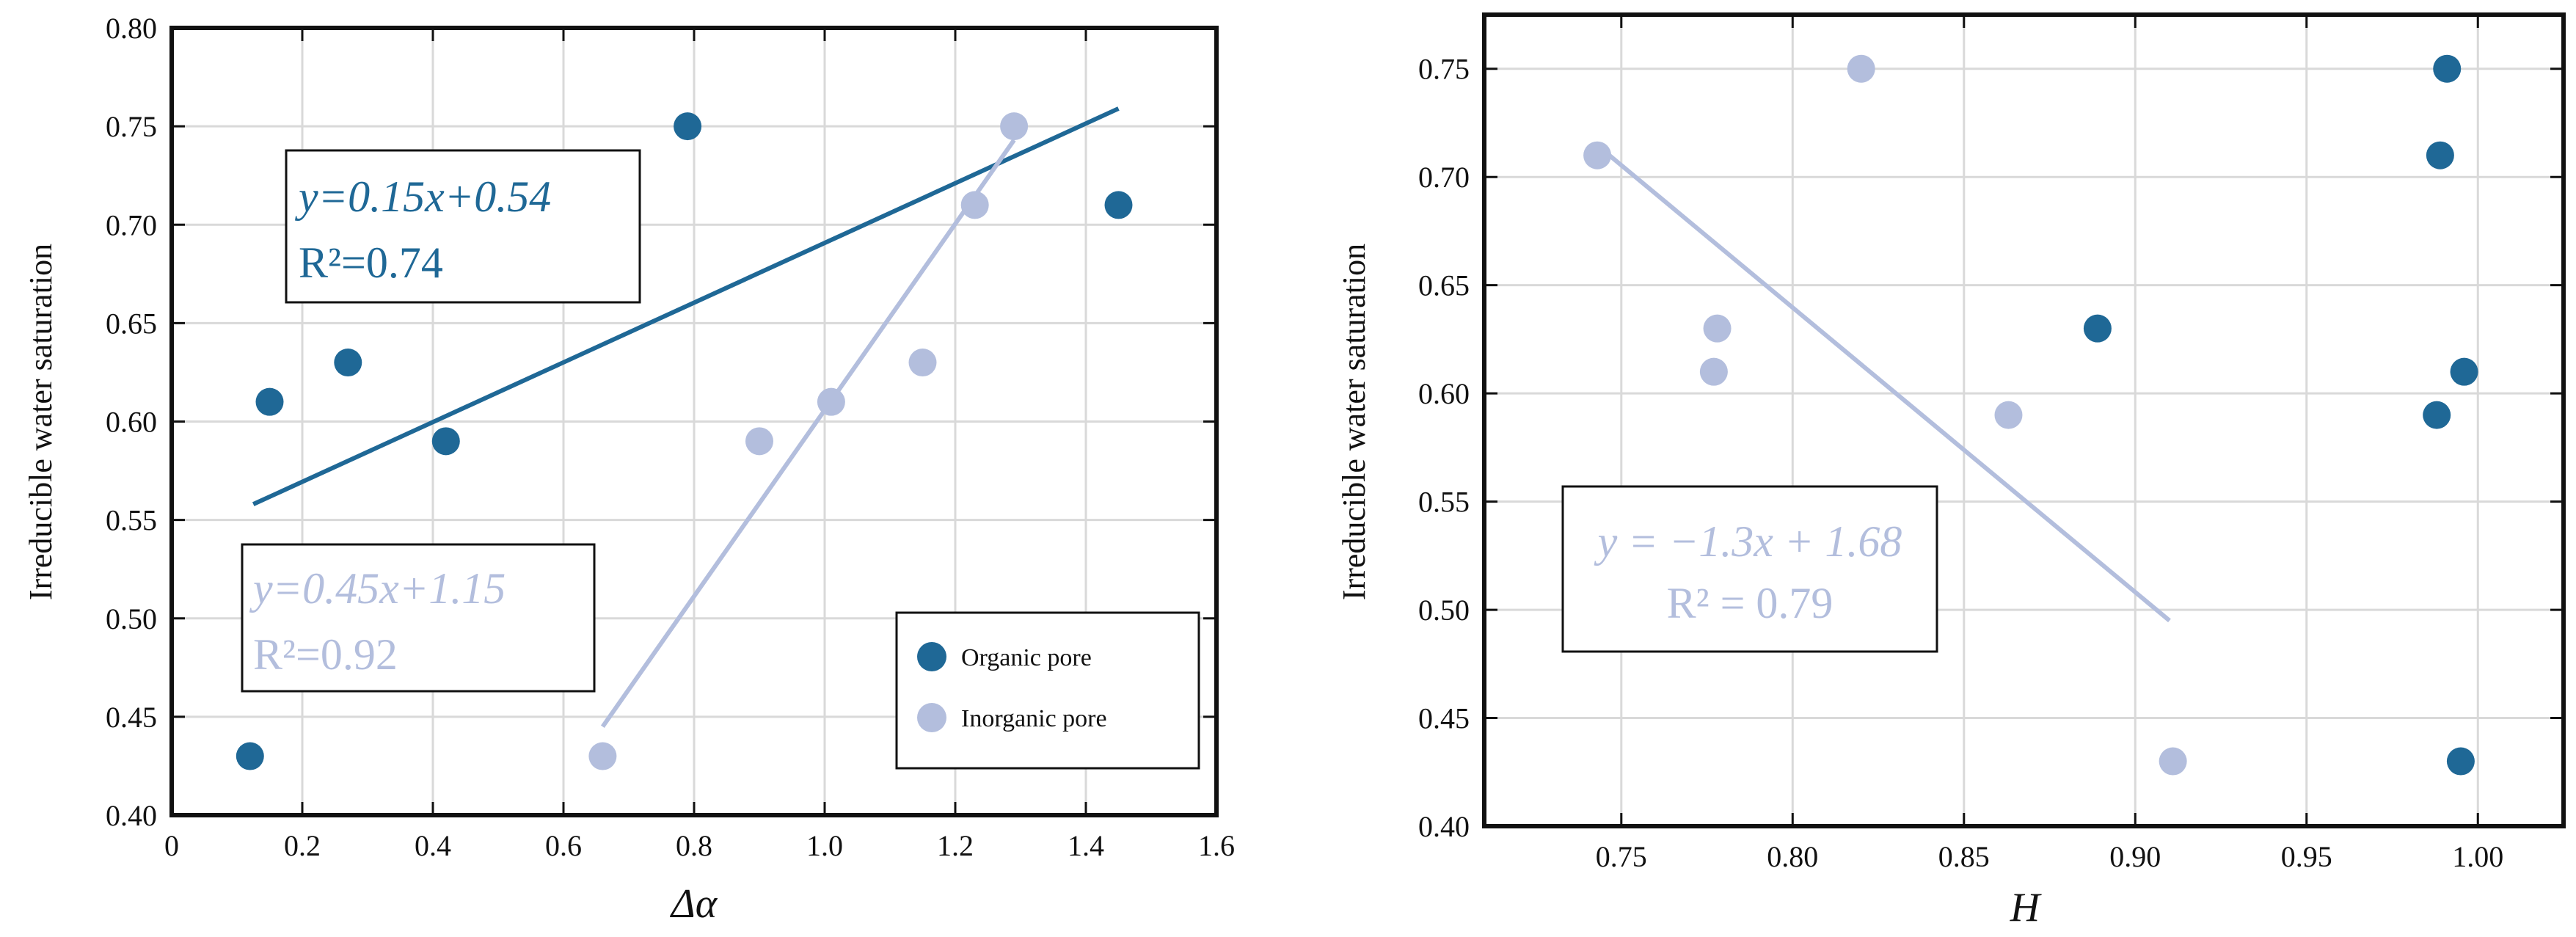  What do you see at coordinates (1750, 603) in the screenshot?
I see `inorganic-fit-r2-right: R² = 0.79` at bounding box center [1750, 603].